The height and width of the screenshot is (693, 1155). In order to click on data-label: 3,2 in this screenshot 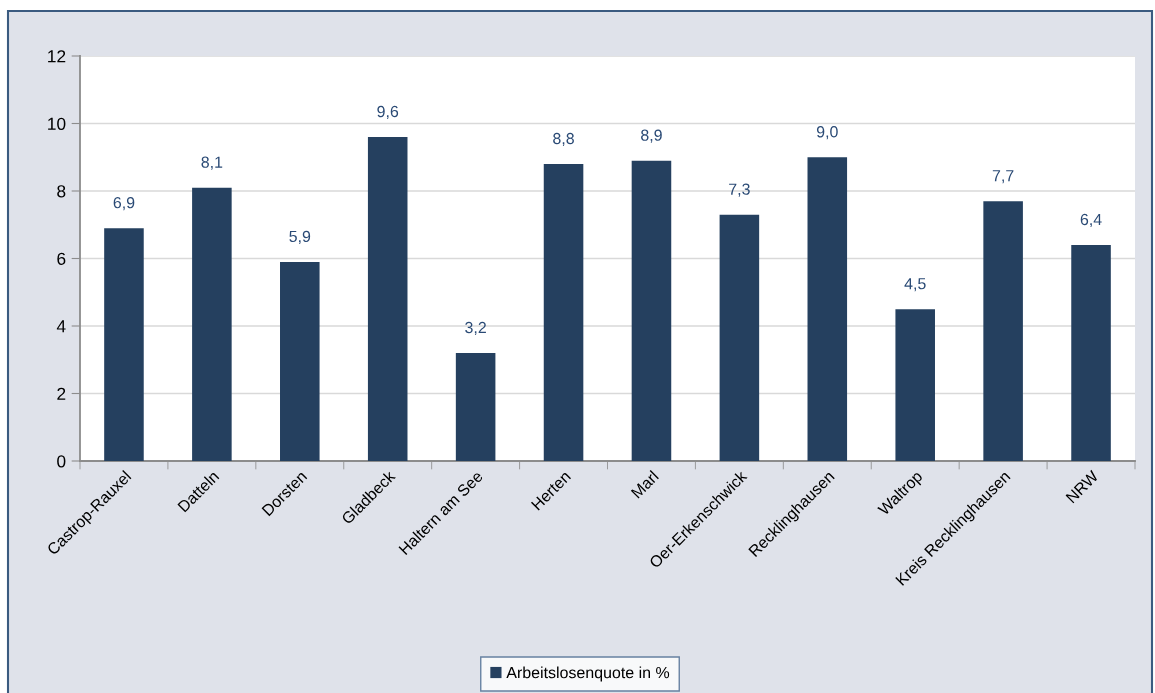, I will do `click(475, 328)`.